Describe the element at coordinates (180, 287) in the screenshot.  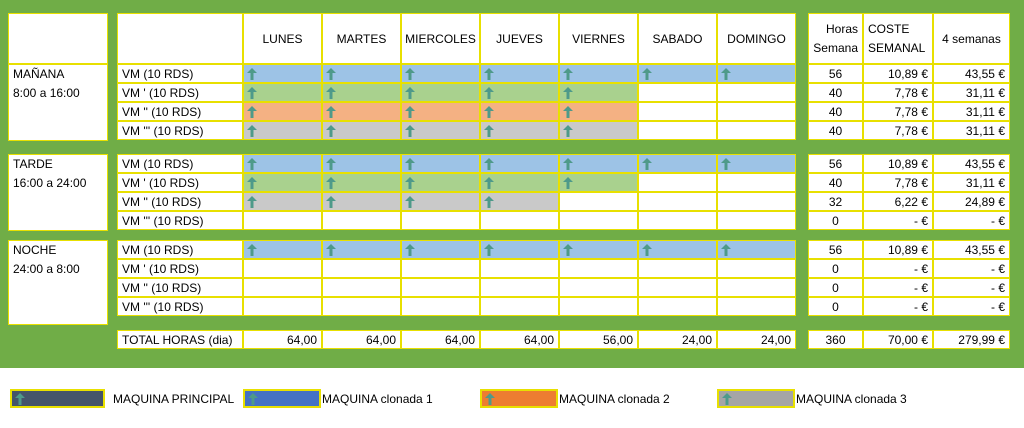
I see `vm-label: VM '' (10 RDS)` at that location.